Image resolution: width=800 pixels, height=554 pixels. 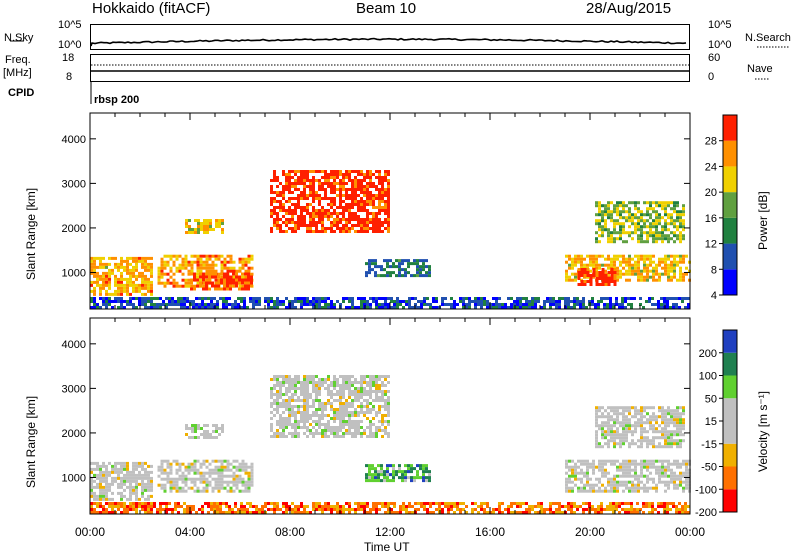 What do you see at coordinates (711, 77) in the screenshot?
I see `nave-tick-bottom: 0` at bounding box center [711, 77].